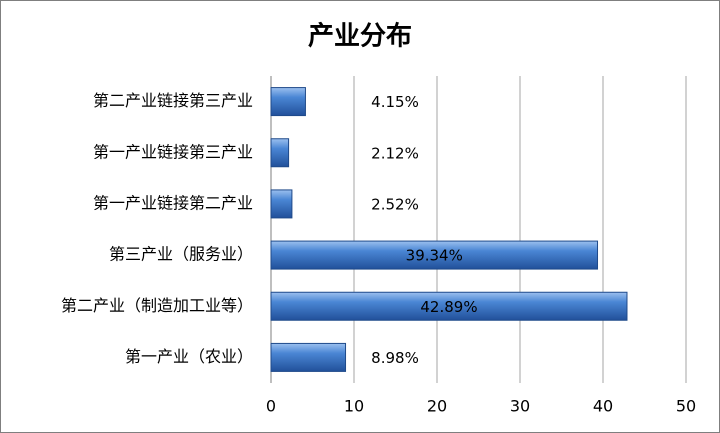 The height and width of the screenshot is (433, 720). Describe the element at coordinates (437, 406) in the screenshot. I see `x-tick-label: 20` at that location.